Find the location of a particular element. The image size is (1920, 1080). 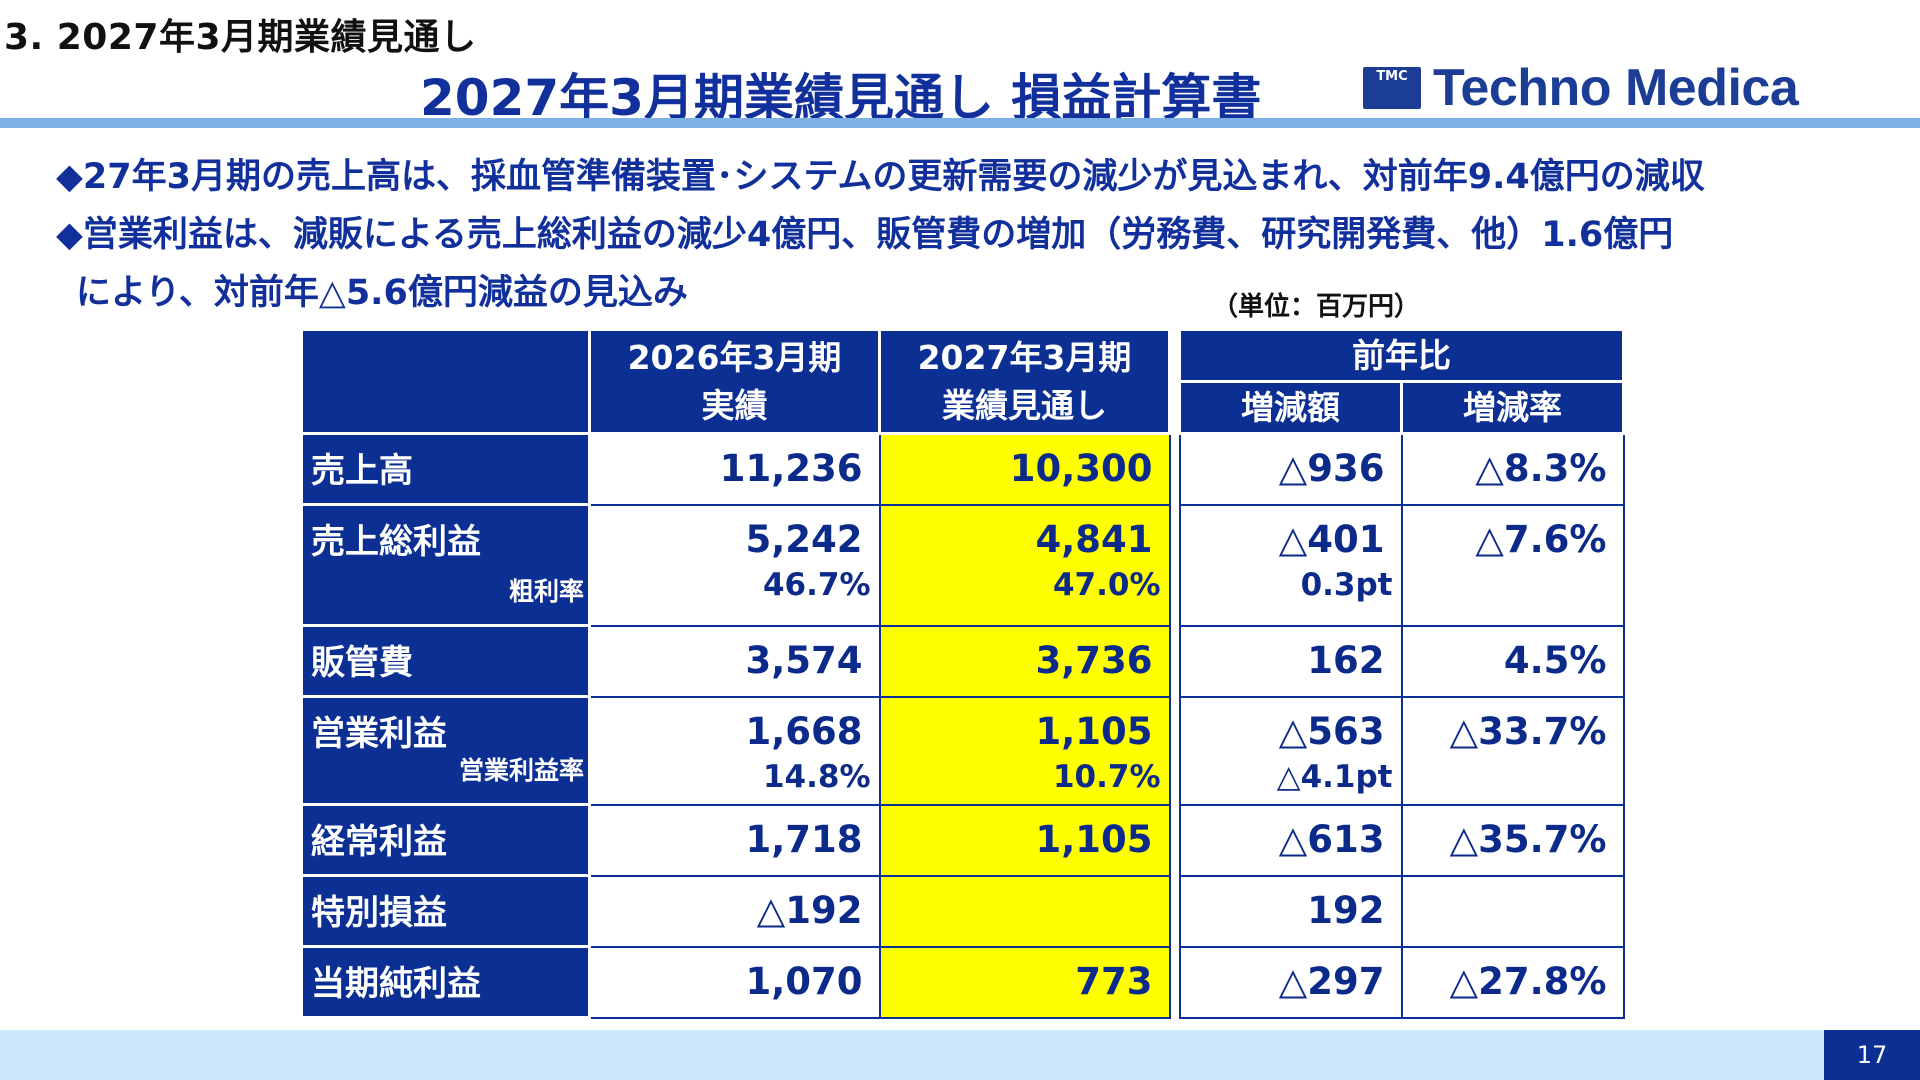

row-label: 売上高 is located at coordinates (445, 469).